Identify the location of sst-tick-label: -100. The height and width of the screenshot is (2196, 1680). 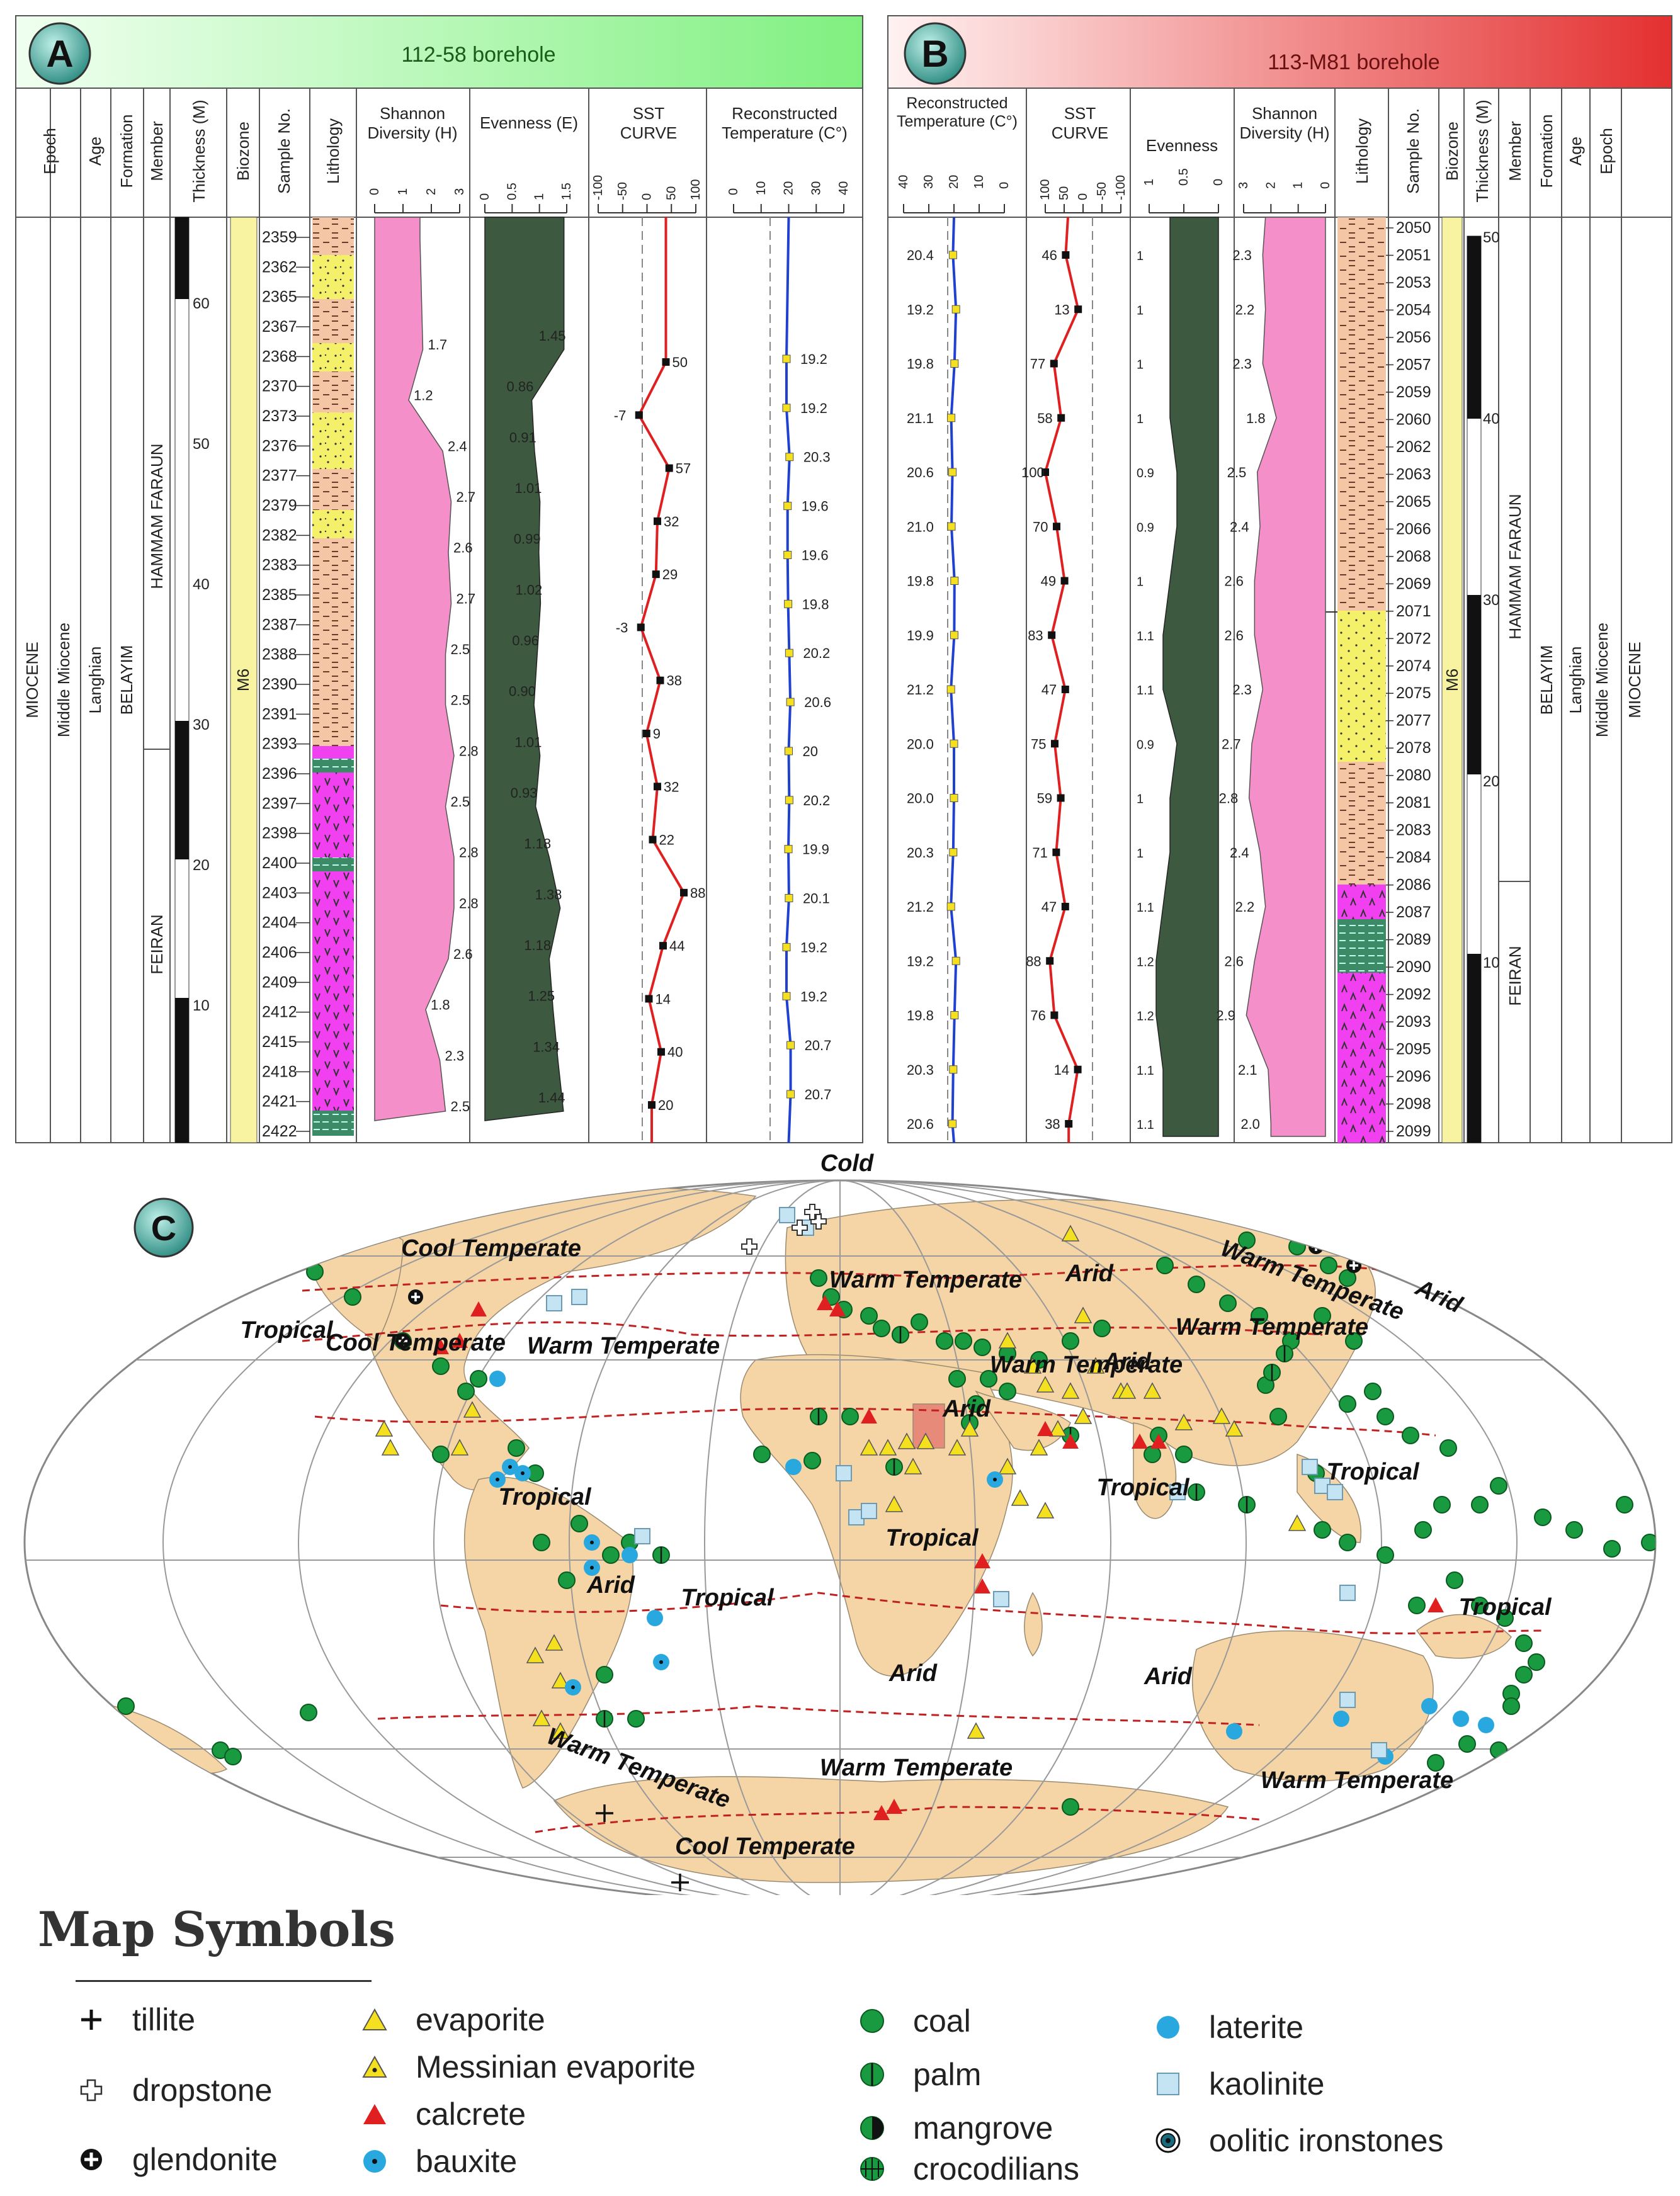
(598, 188).